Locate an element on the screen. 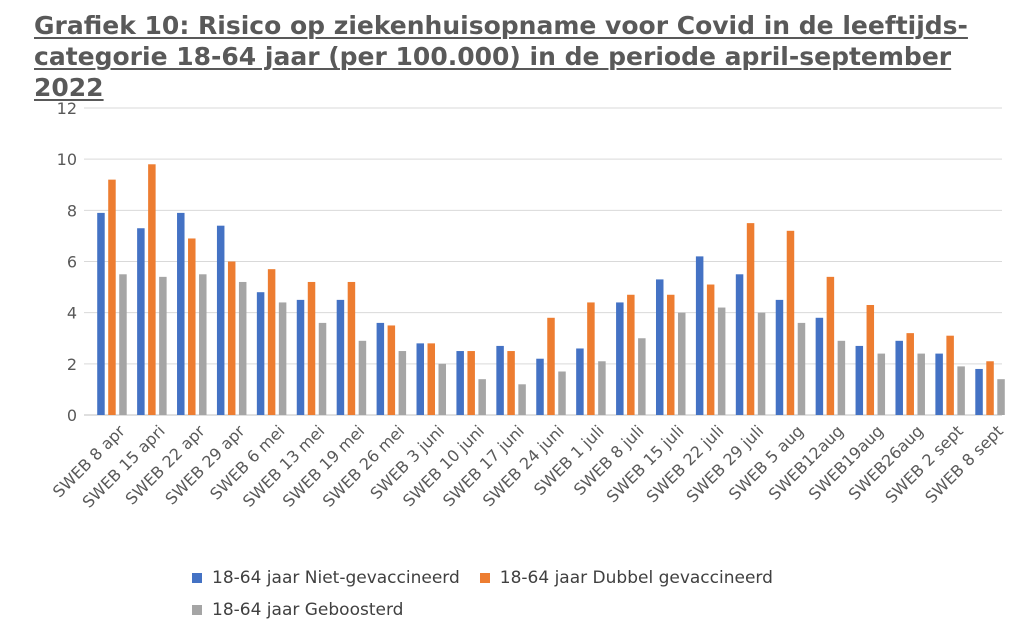 This screenshot has height=627, width=1019. y-tick-label: 2 is located at coordinates (72, 364).